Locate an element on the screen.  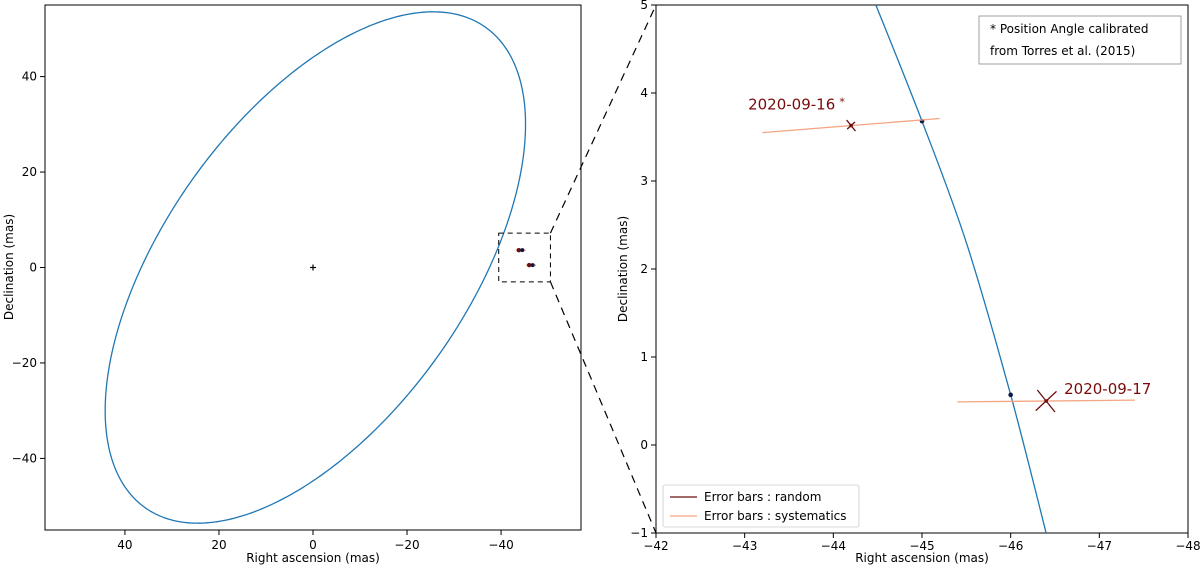
zoom-y-tick-label: −1 is located at coordinates (639, 533).